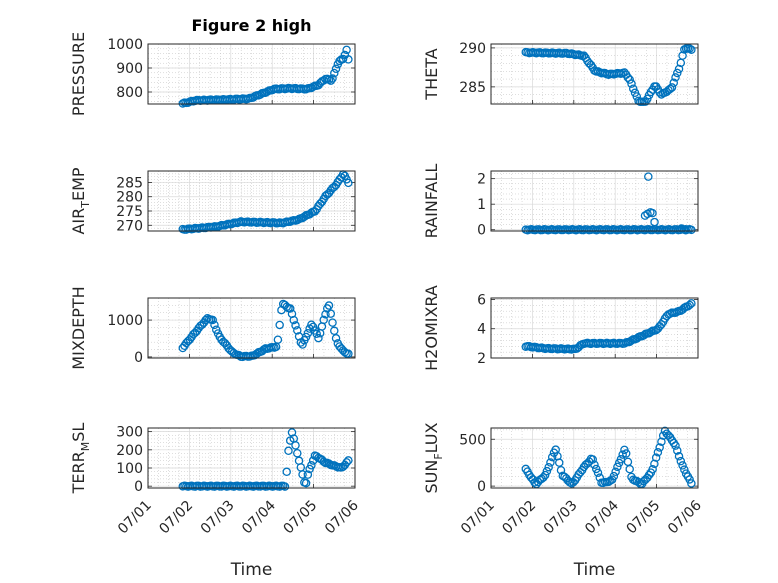  Describe the element at coordinates (259, 517) in the screenshot. I see `x-tick-label: 07/04` at that location.